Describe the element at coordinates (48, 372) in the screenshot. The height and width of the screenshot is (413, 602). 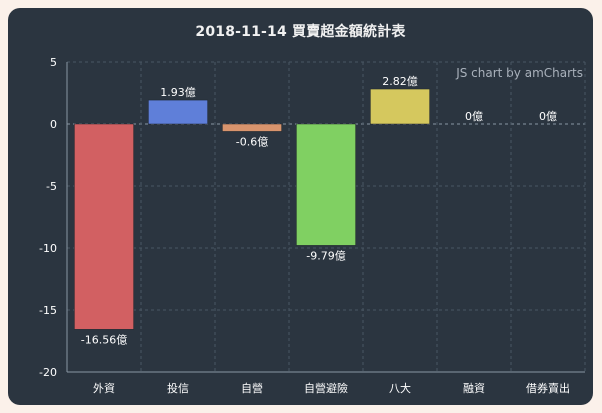
I see `y-tick-label: -20` at that location.